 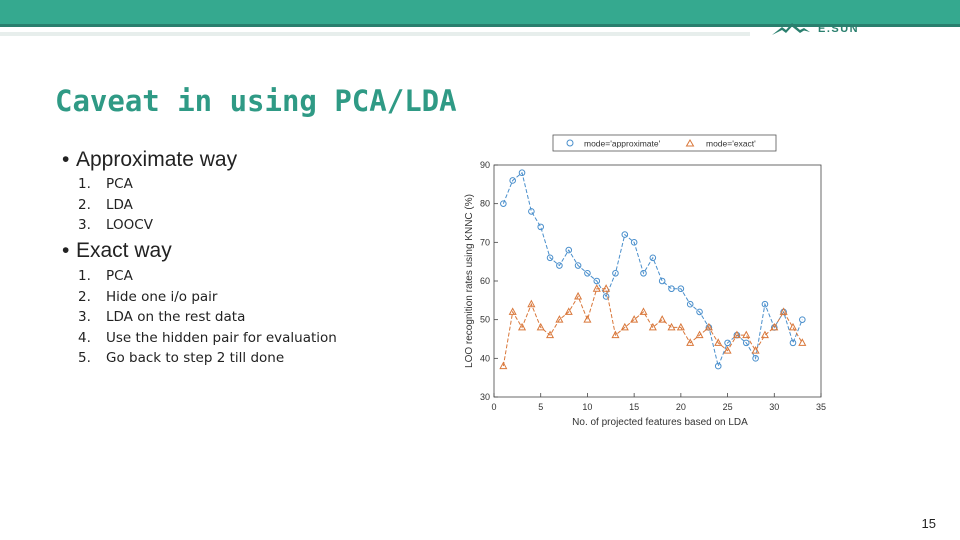 What do you see at coordinates (162, 296) in the screenshot?
I see `list-item-text: Hide one i/o pair` at bounding box center [162, 296].